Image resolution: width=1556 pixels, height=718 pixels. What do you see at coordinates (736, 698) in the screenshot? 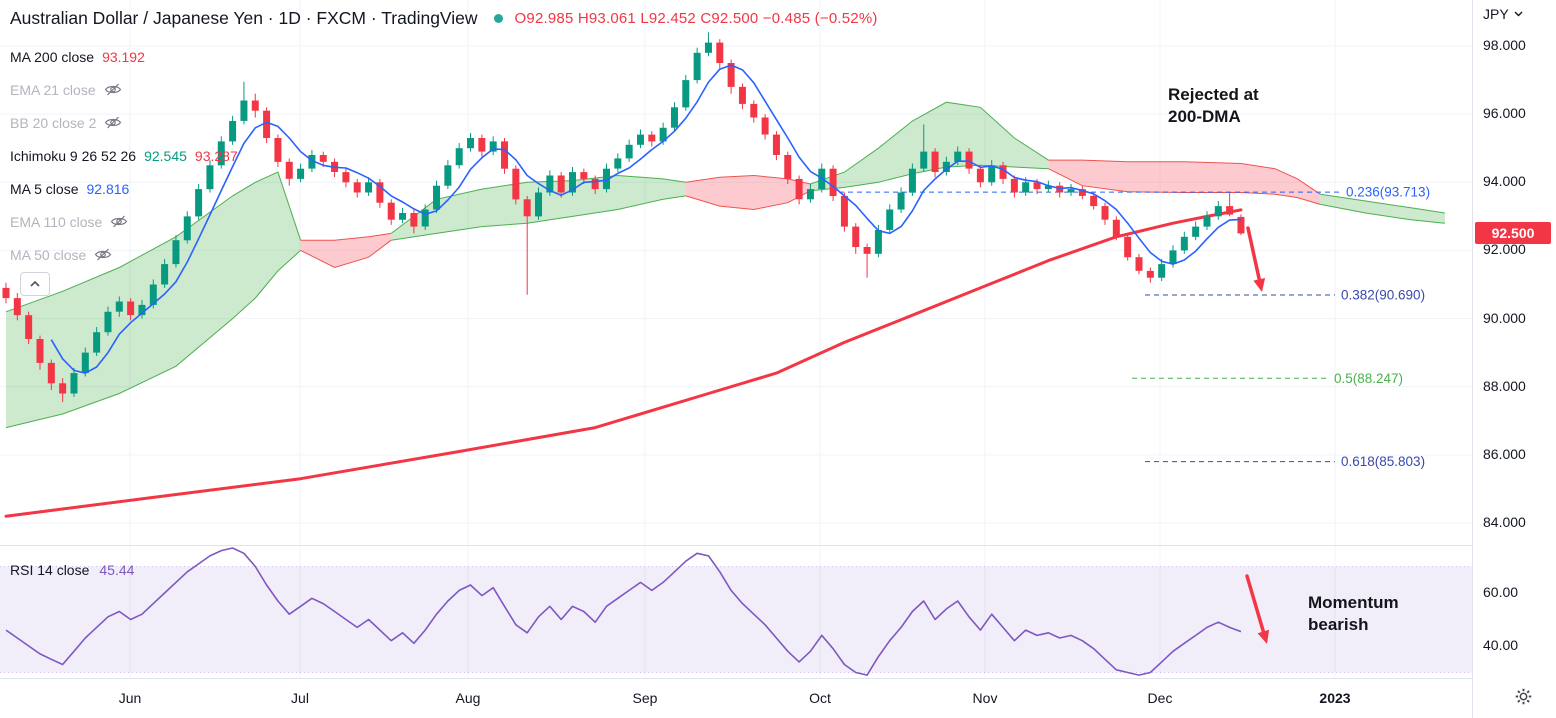
I see `time-axis: Jun Jul Aug Sep Oct Nov Dec 2023` at bounding box center [736, 698].